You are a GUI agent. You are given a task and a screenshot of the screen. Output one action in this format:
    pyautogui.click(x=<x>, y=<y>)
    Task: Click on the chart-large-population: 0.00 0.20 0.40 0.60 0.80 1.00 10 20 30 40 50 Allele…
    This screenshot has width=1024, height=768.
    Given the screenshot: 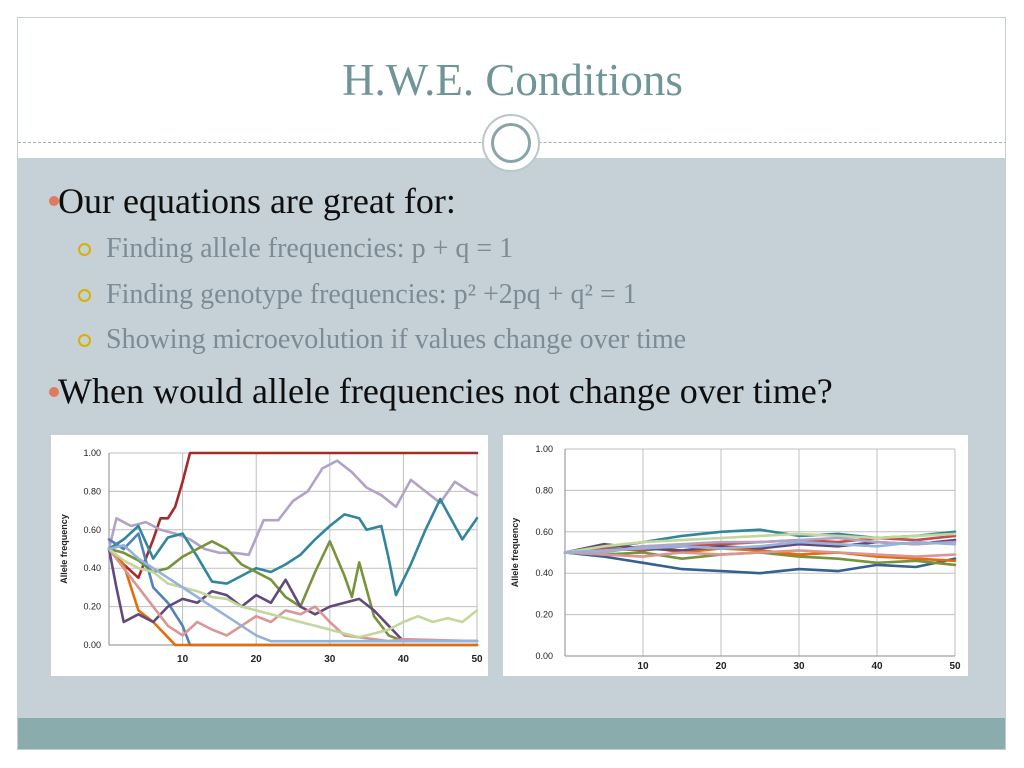 What is the action you would take?
    pyautogui.click(x=735, y=555)
    